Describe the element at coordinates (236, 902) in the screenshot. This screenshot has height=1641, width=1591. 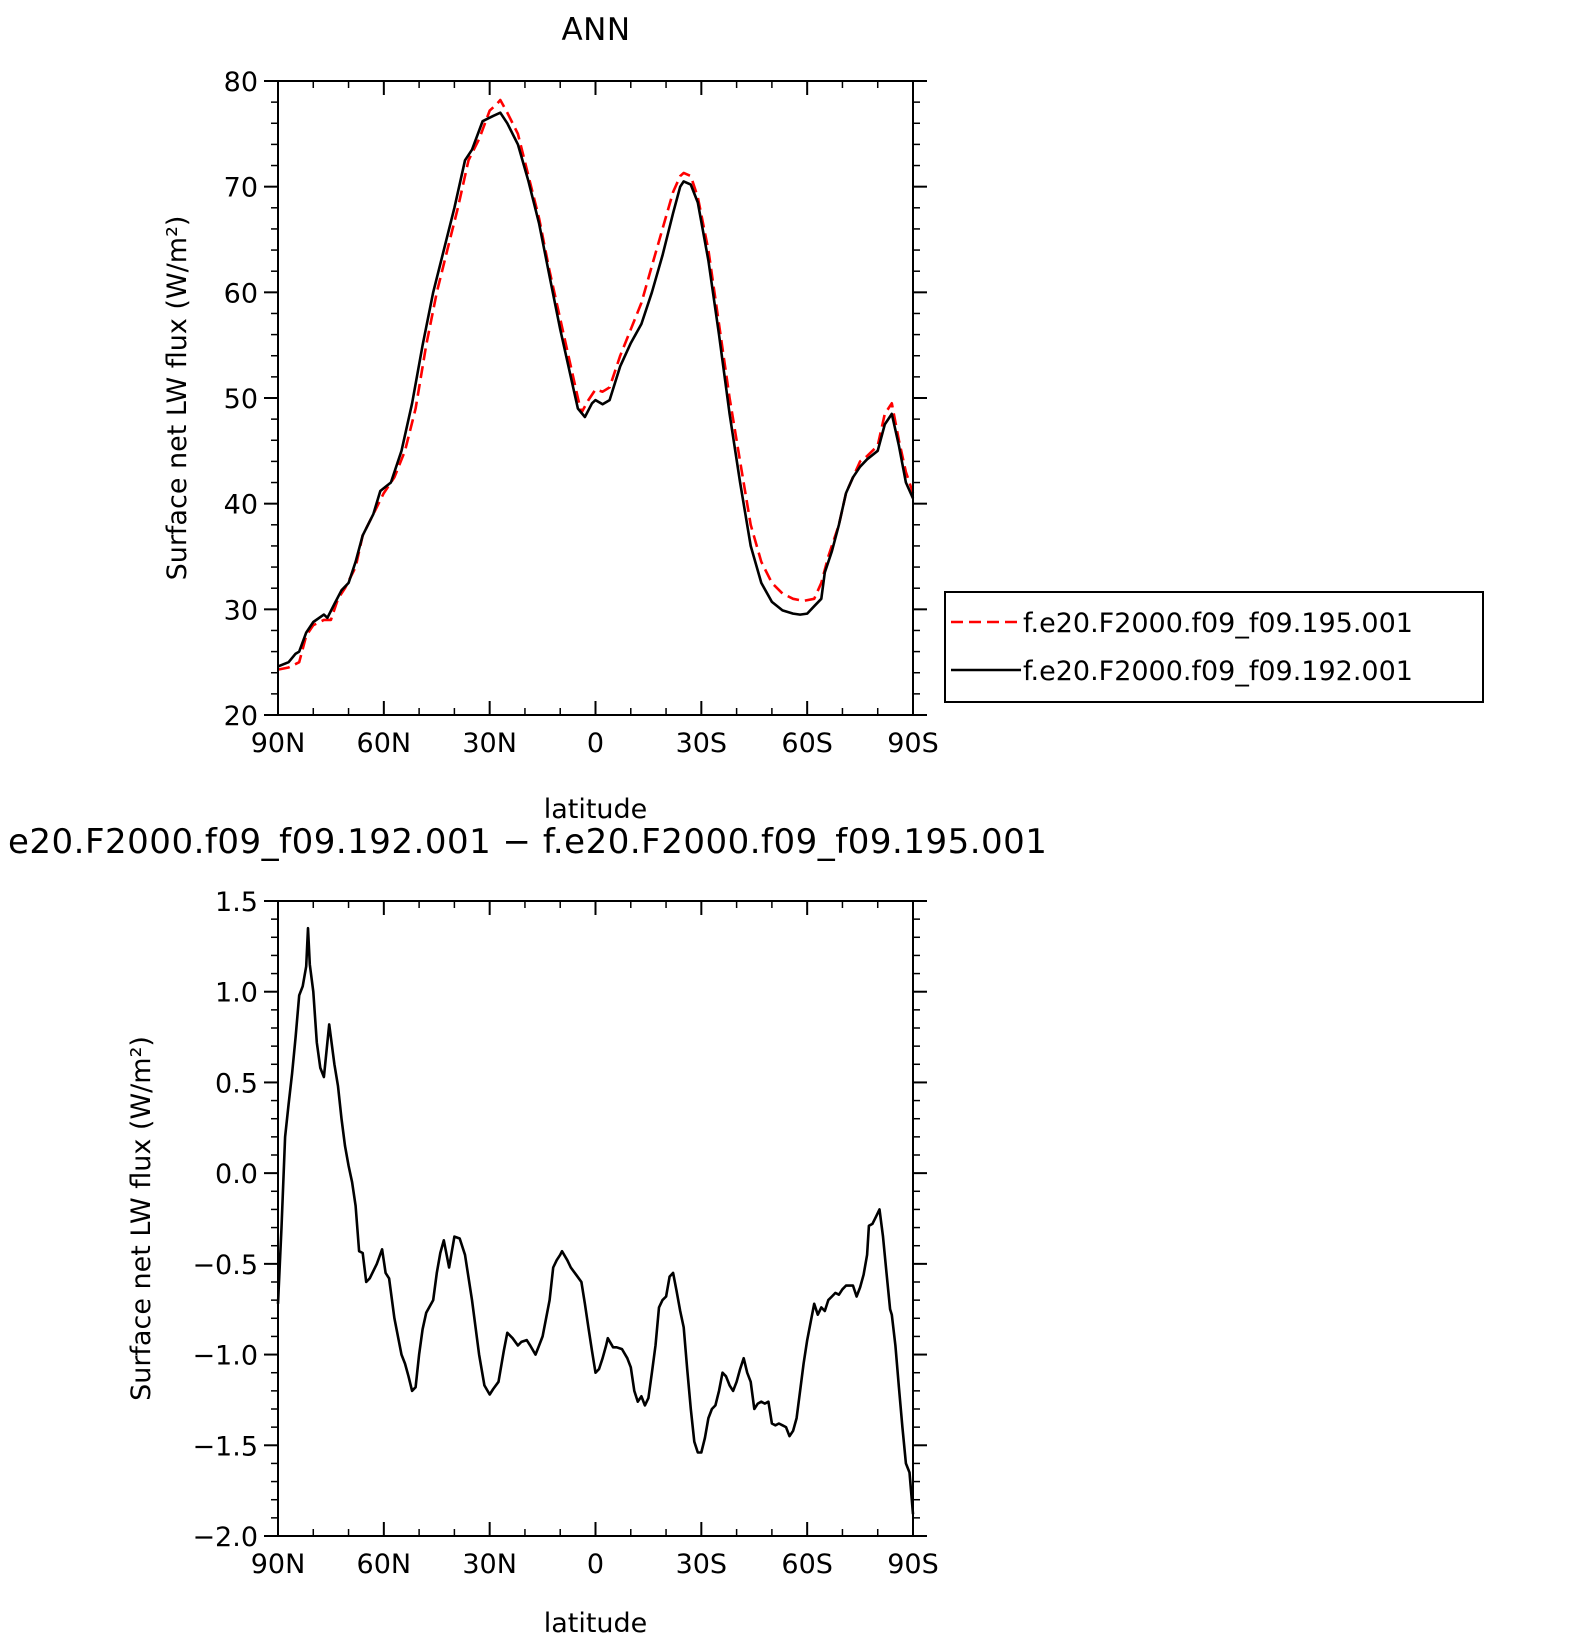
I see `y-tick-label: 1.5` at that location.